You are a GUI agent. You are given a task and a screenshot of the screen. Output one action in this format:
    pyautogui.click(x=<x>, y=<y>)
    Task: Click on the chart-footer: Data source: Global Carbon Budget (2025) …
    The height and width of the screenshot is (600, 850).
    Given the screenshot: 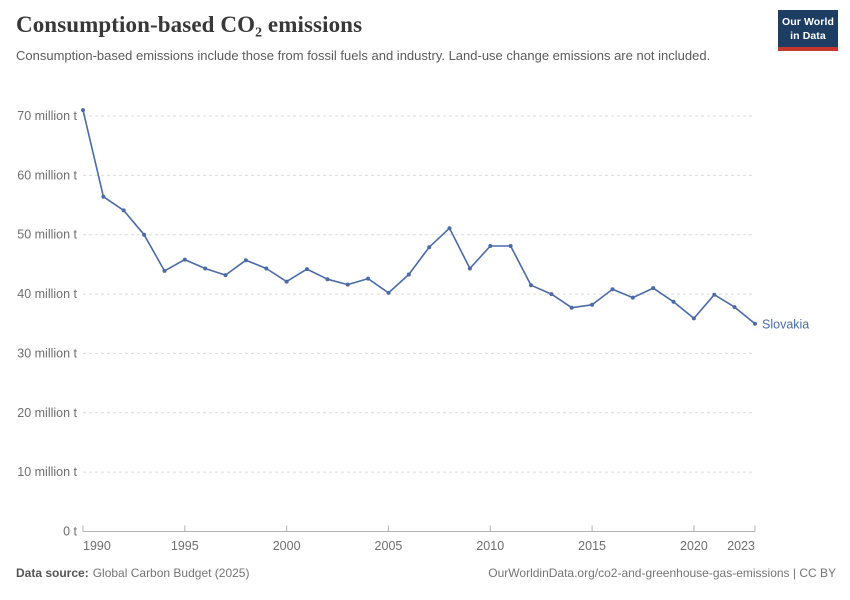 What is the action you would take?
    pyautogui.click(x=426, y=573)
    